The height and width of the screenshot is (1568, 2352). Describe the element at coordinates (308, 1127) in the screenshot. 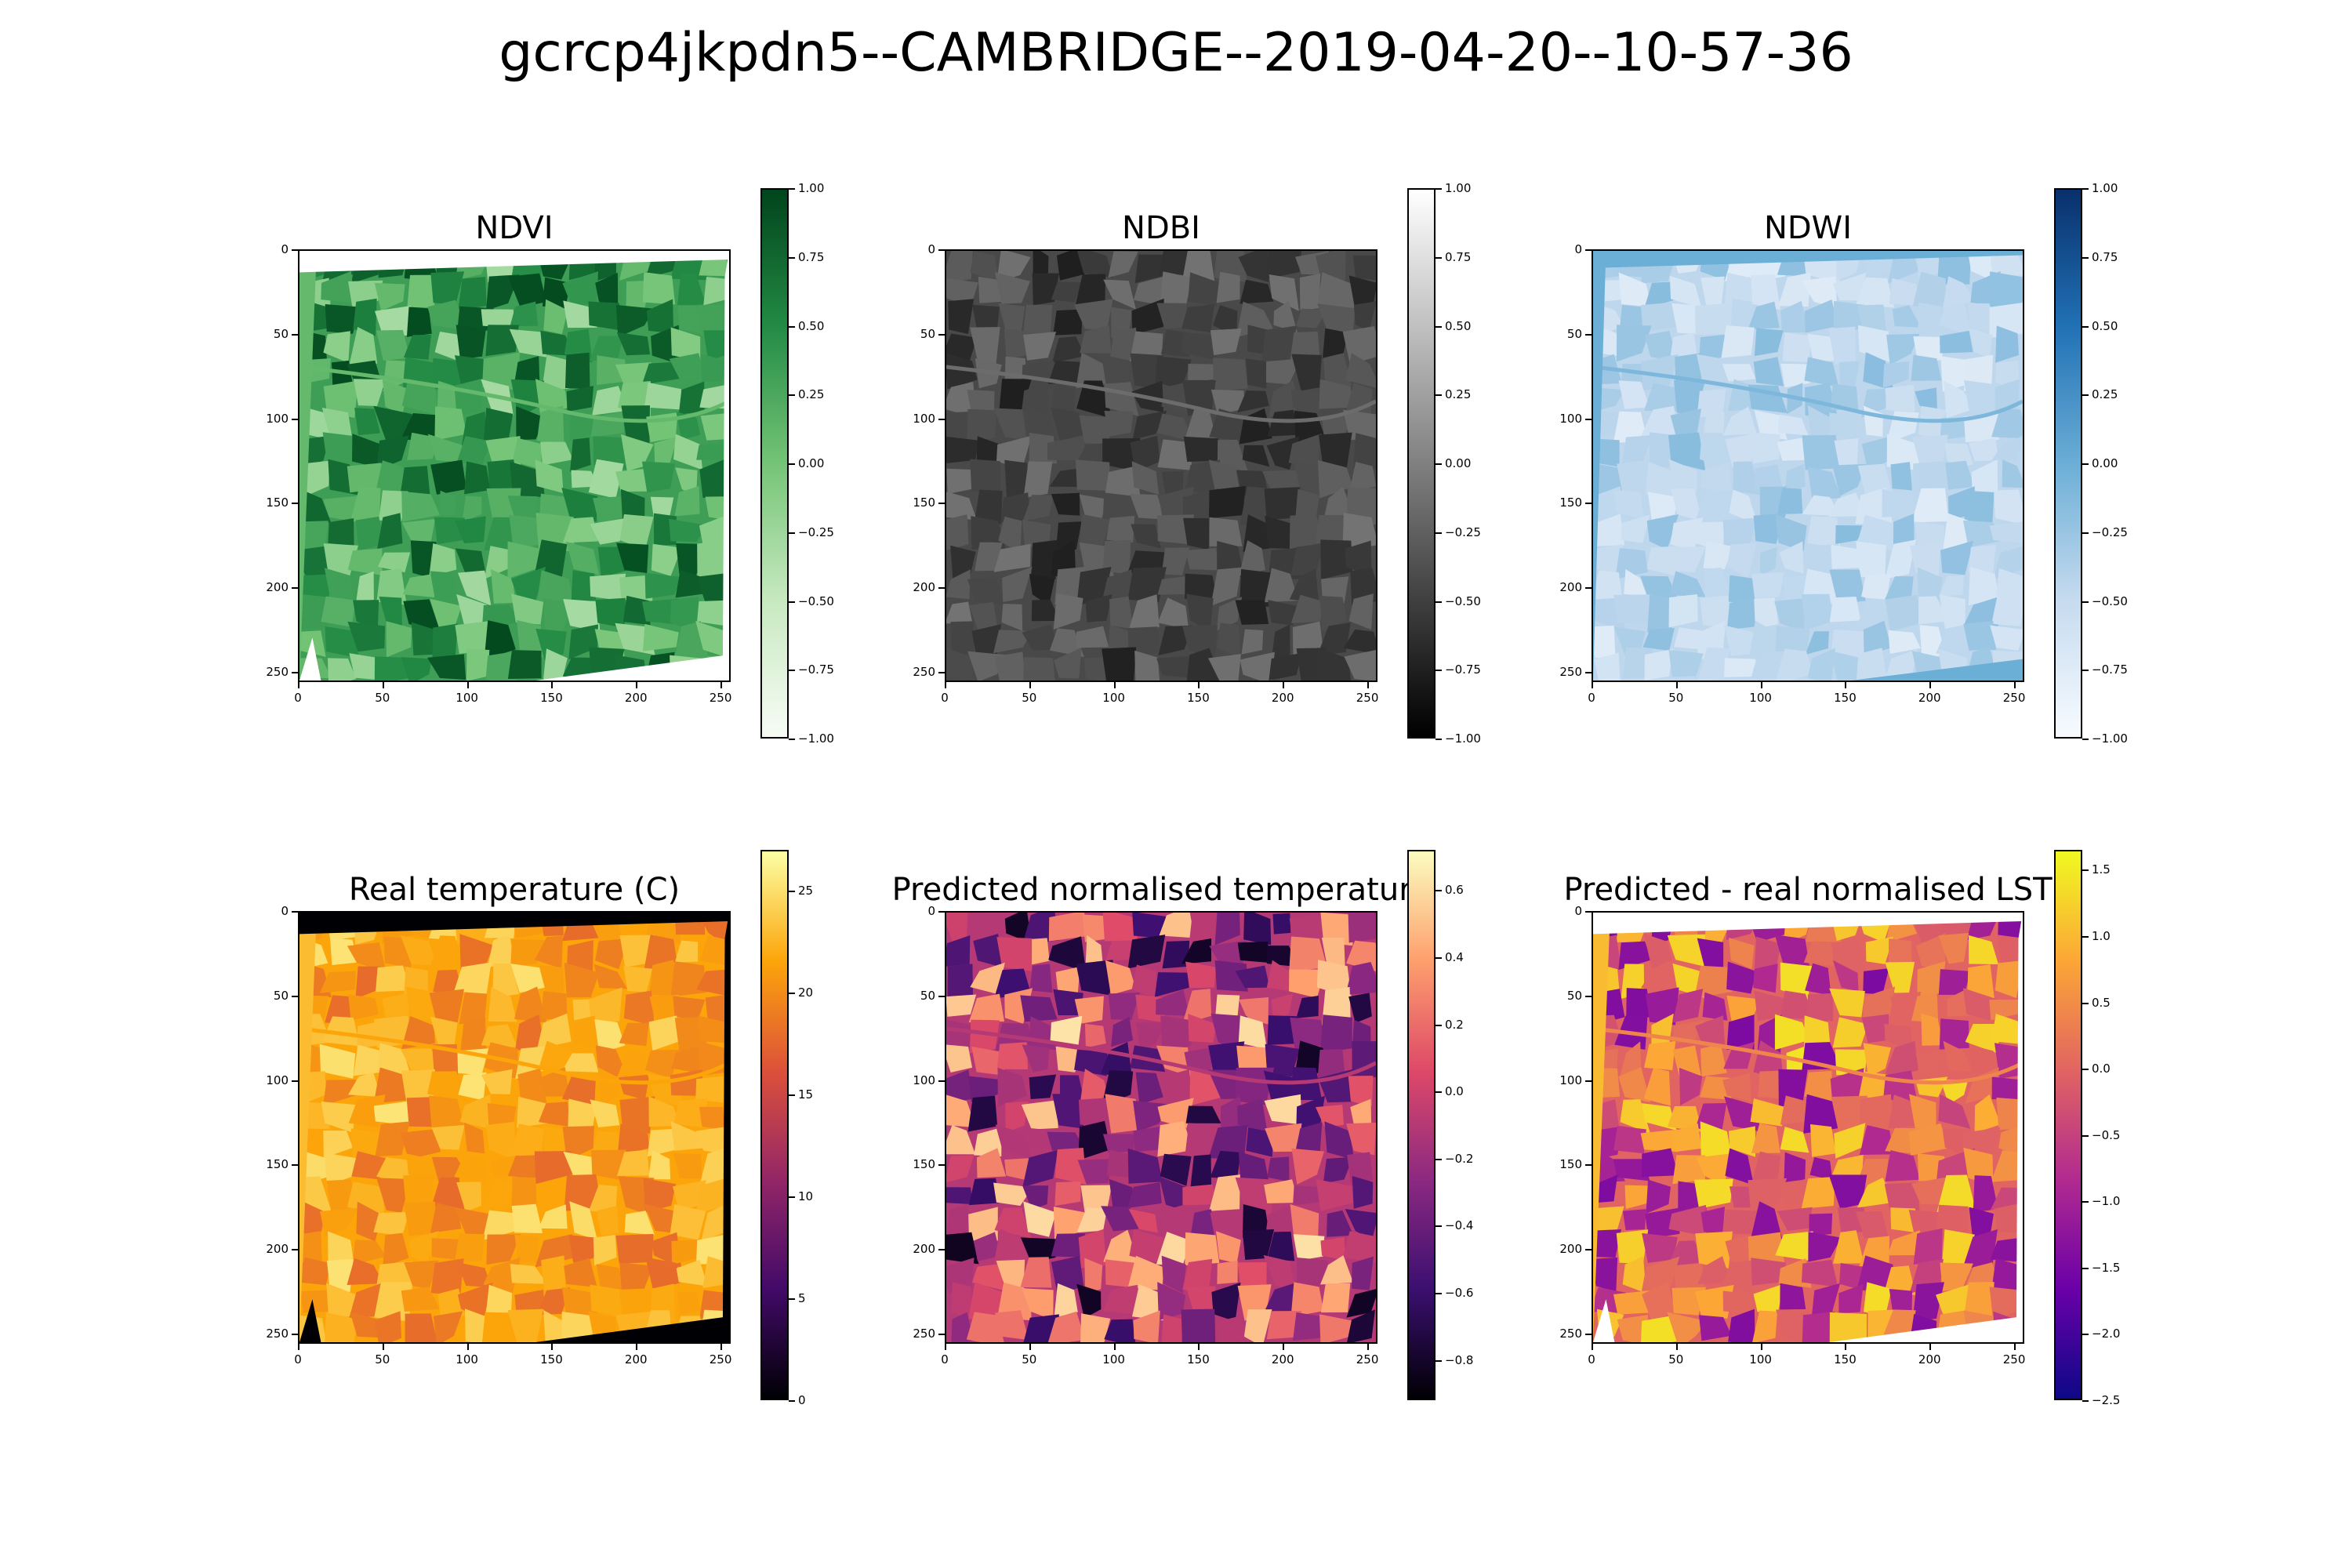

I see `nodata-mask` at that location.